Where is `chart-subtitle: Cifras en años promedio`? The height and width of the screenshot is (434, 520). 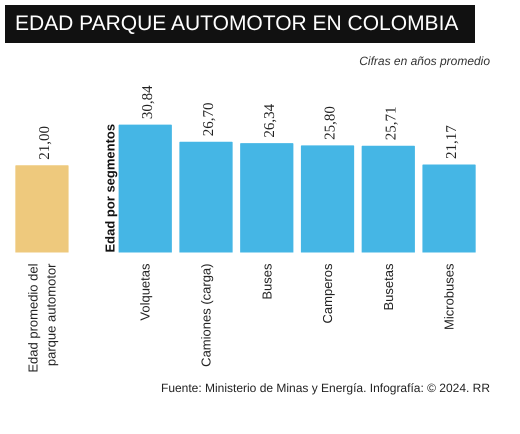 chart-subtitle: Cifras en años promedio is located at coordinates (424, 61).